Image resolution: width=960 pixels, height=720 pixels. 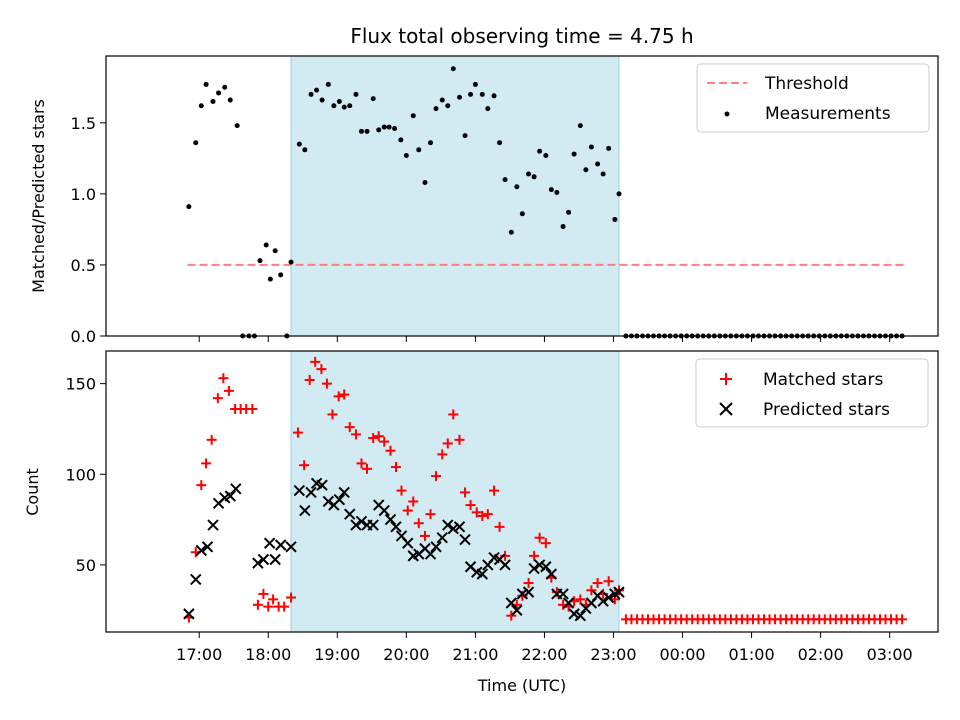 I want to click on top-legend-box, so click(x=813, y=98).